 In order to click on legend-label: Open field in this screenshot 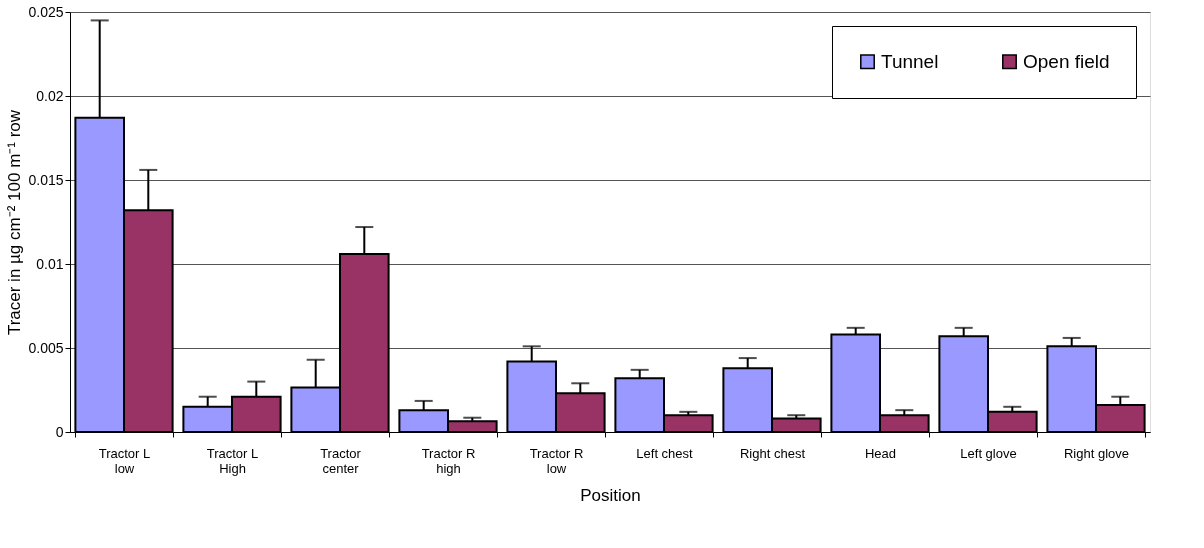, I will do `click(1066, 61)`.